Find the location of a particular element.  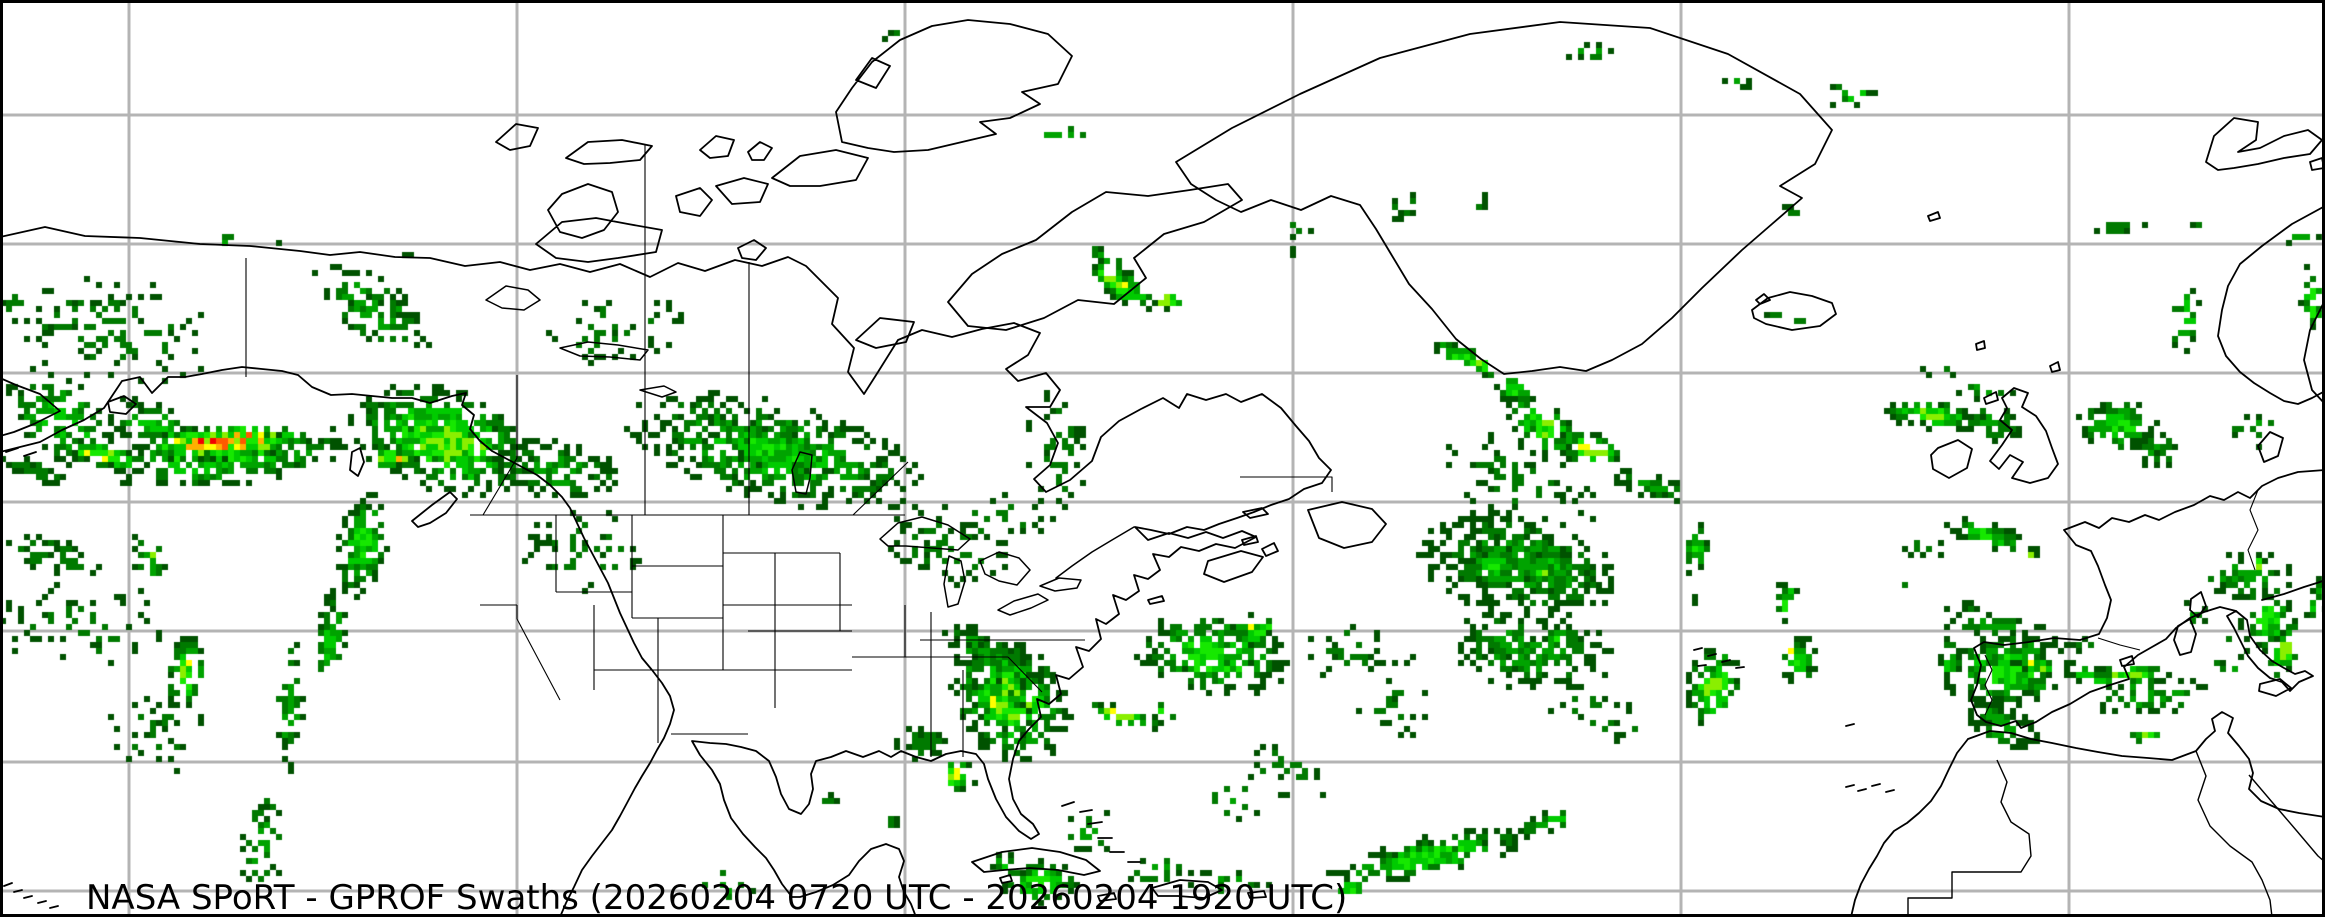

coastline-svalbard is located at coordinates (2265, 144).